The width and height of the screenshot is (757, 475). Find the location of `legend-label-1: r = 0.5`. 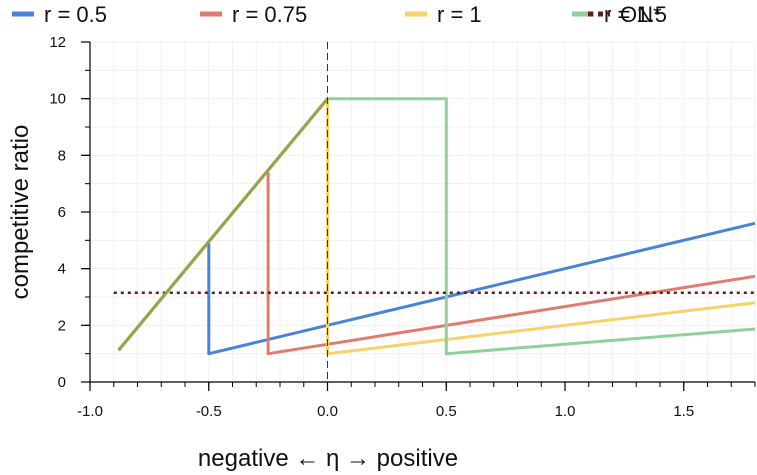

legend-label-1: r = 0.5 is located at coordinates (75, 14).